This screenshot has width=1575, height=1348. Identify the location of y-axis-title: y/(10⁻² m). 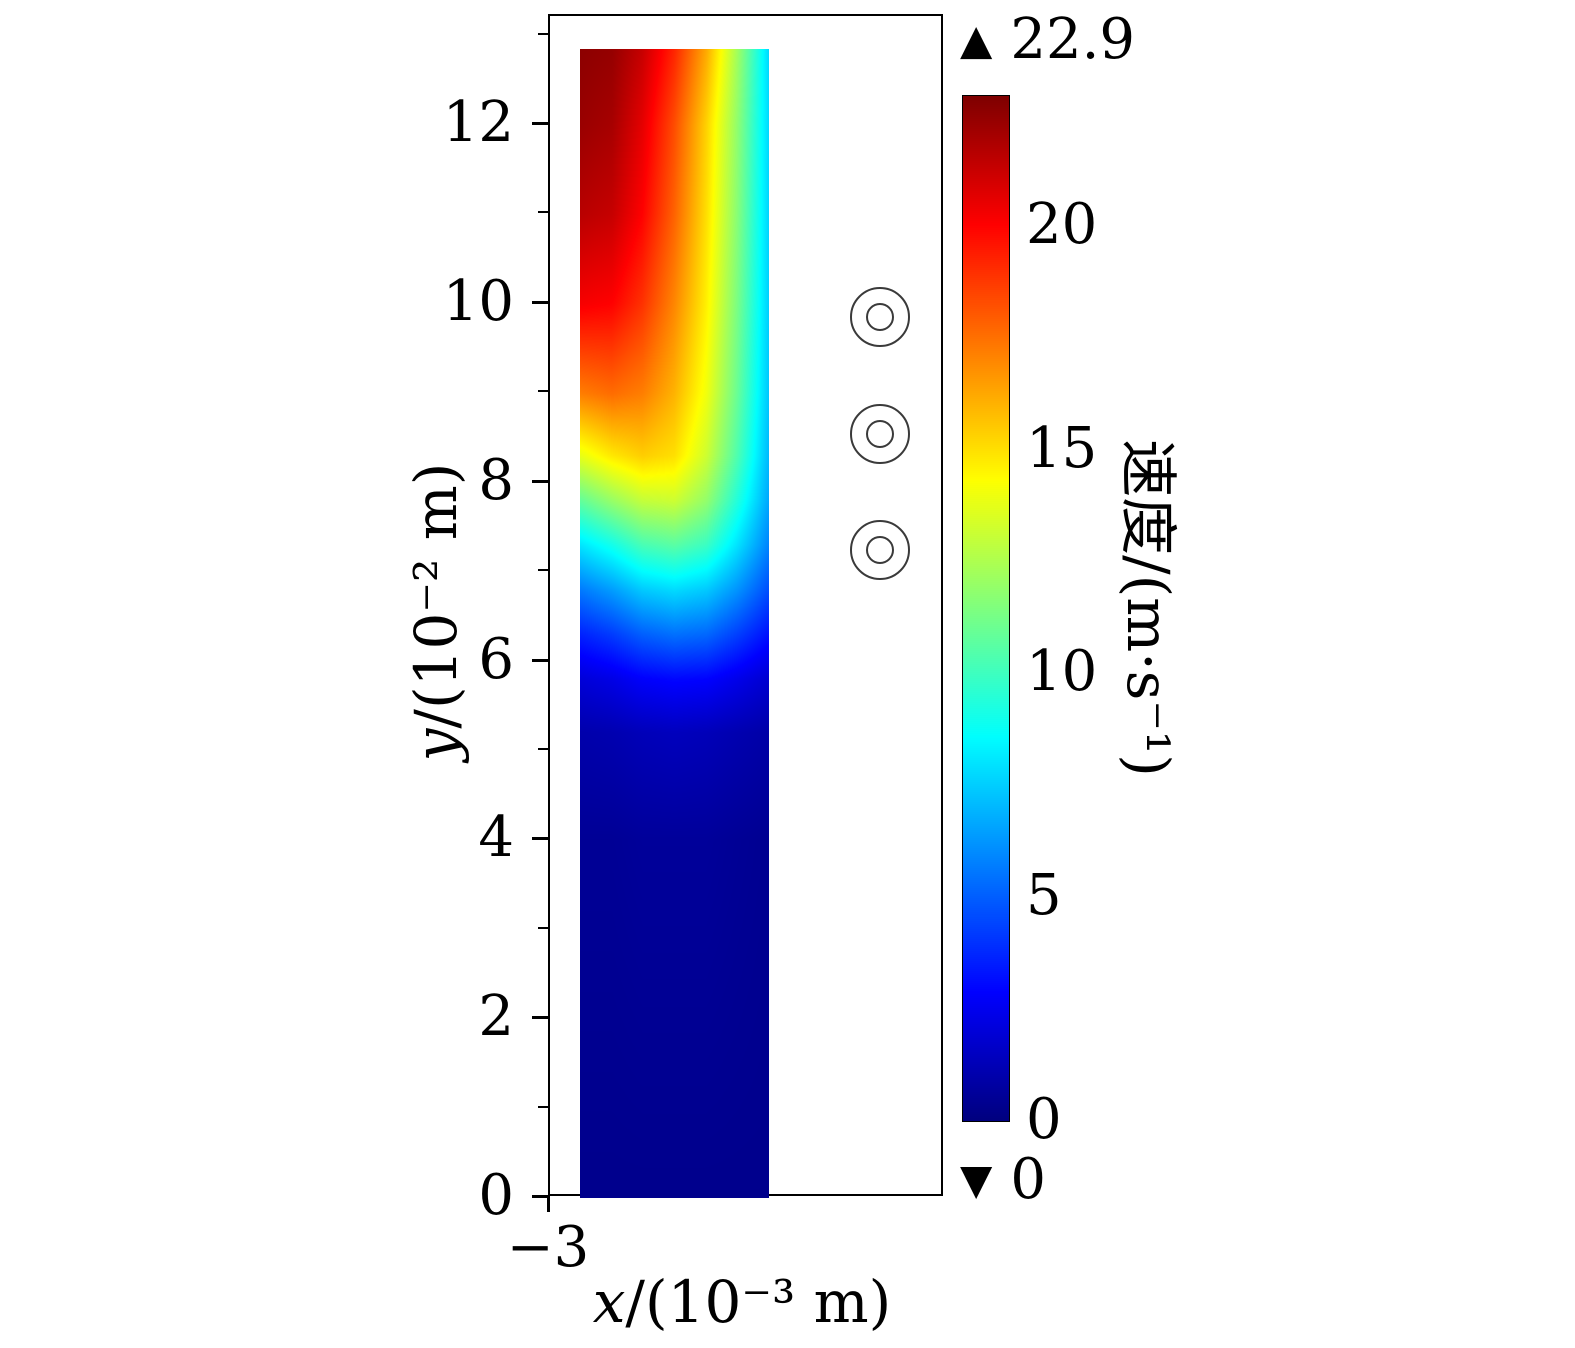
(436, 612).